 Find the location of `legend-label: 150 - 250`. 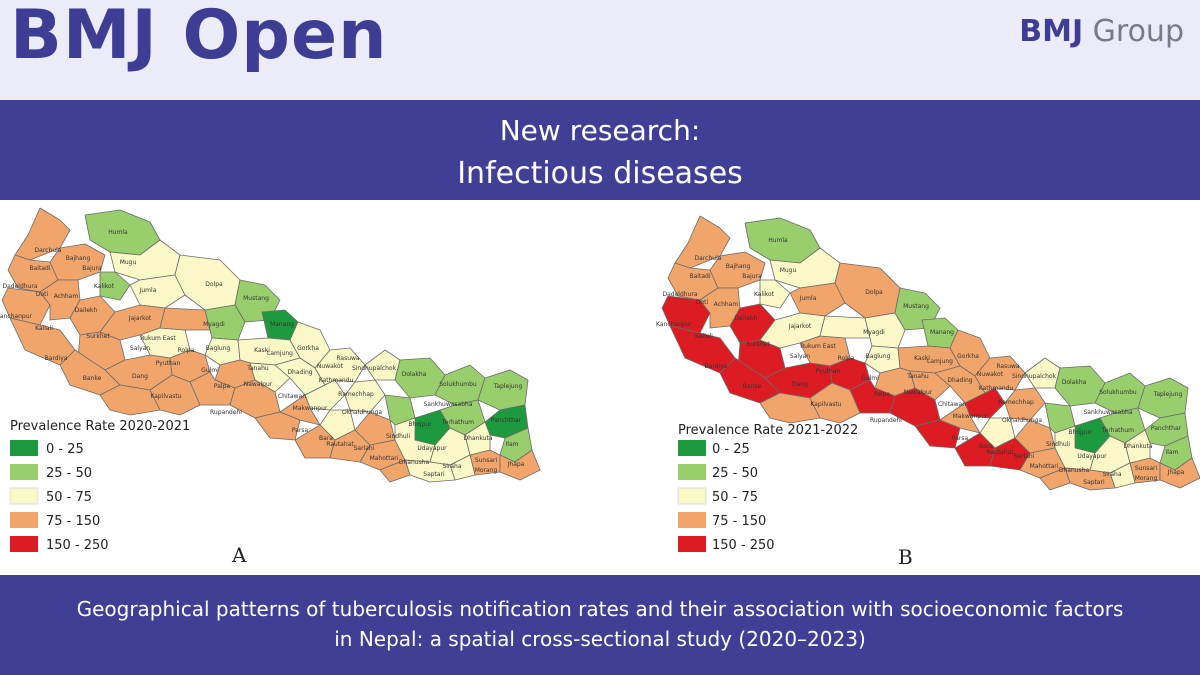

legend-label: 150 - 250 is located at coordinates (743, 545).